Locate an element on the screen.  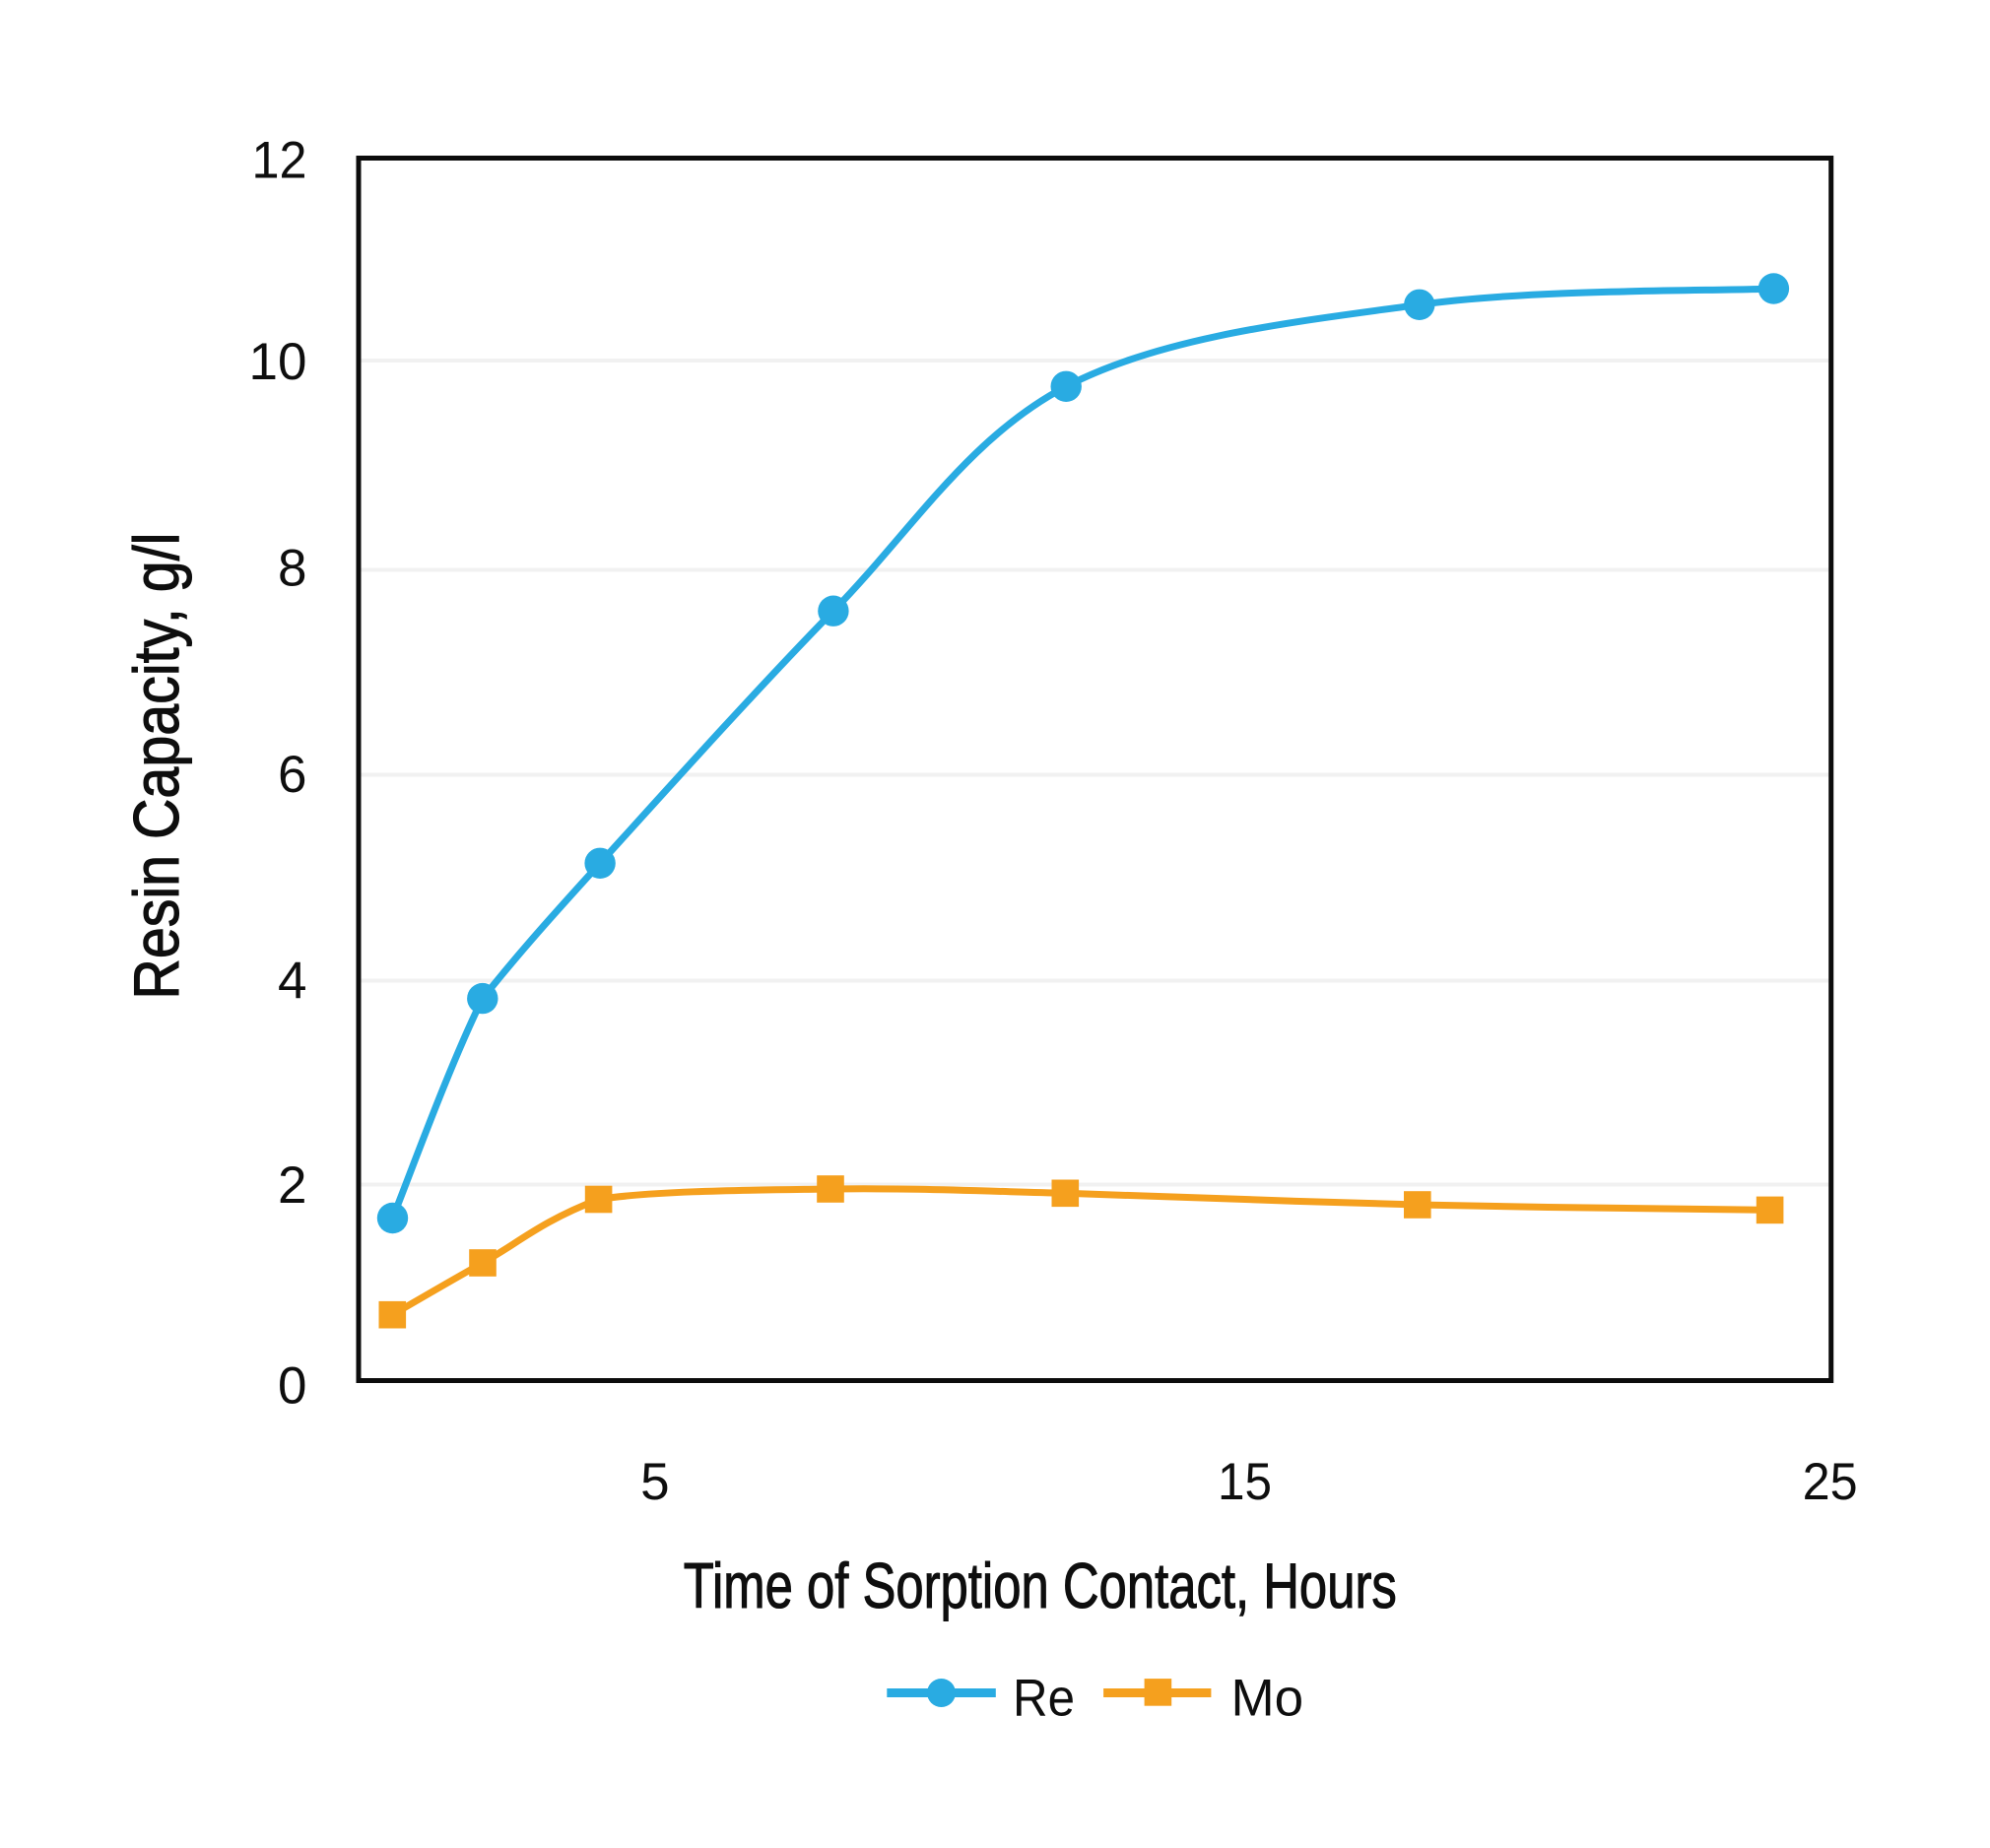
svg-text: Mo is located at coordinates (1267, 1699).